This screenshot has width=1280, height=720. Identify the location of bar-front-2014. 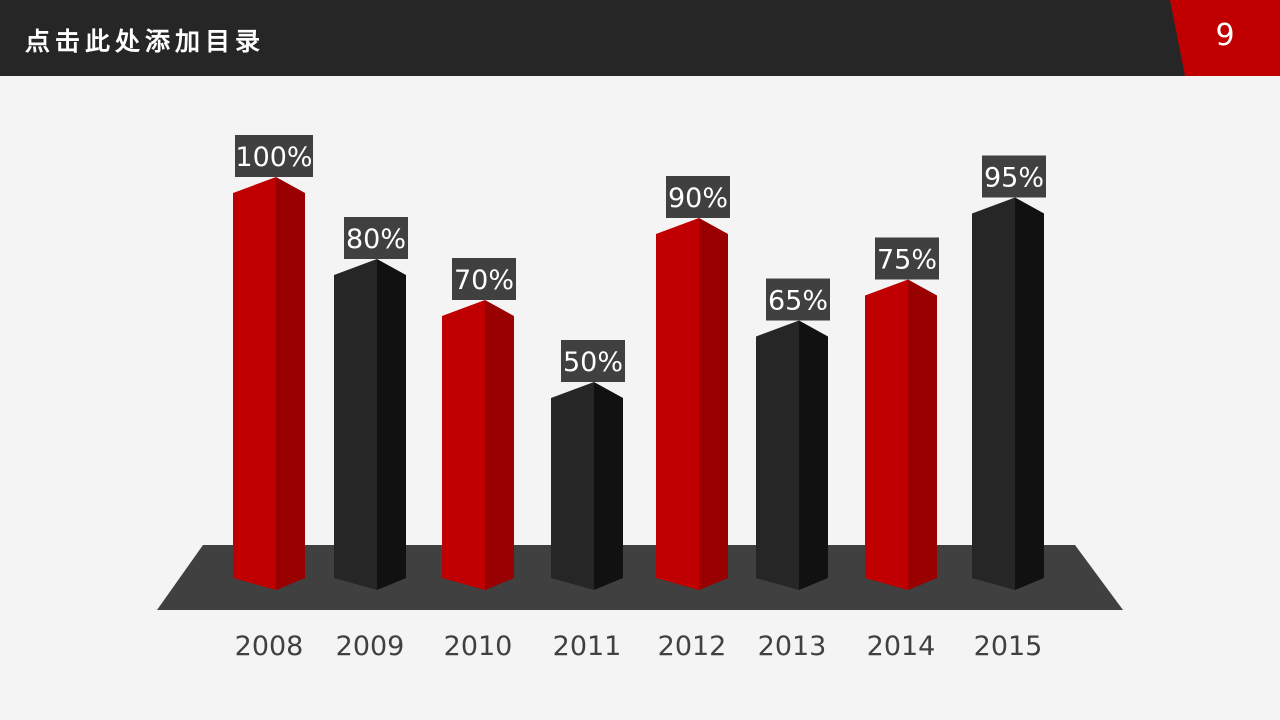
(886, 434).